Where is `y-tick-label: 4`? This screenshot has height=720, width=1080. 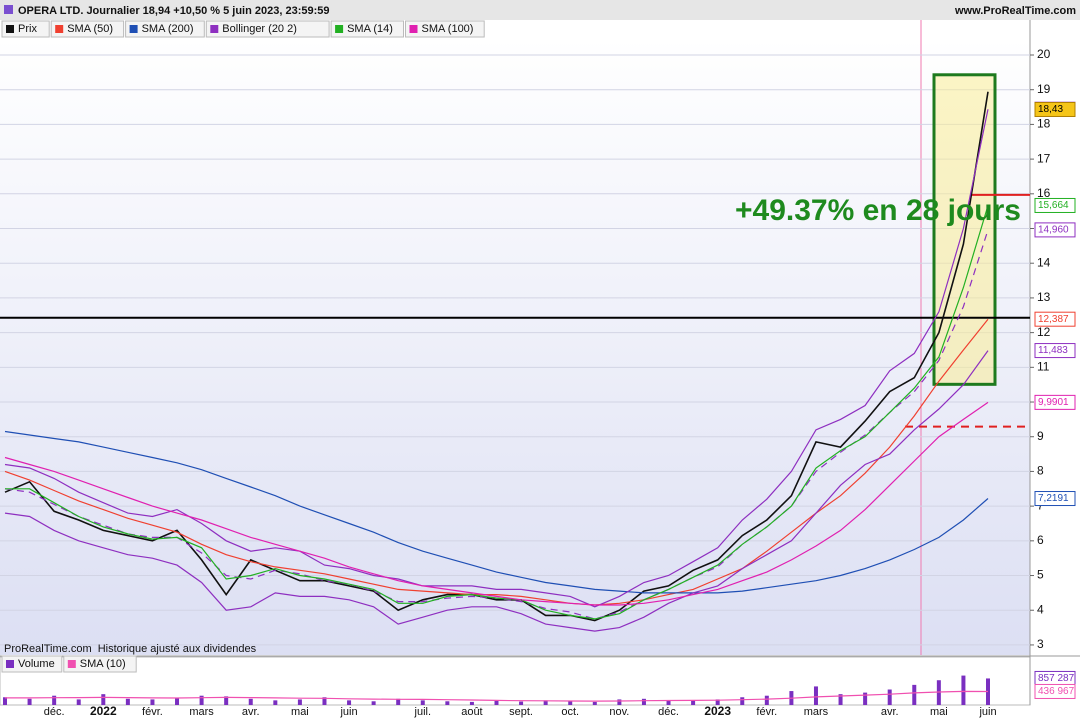 y-tick-label: 4 is located at coordinates (1040, 609).